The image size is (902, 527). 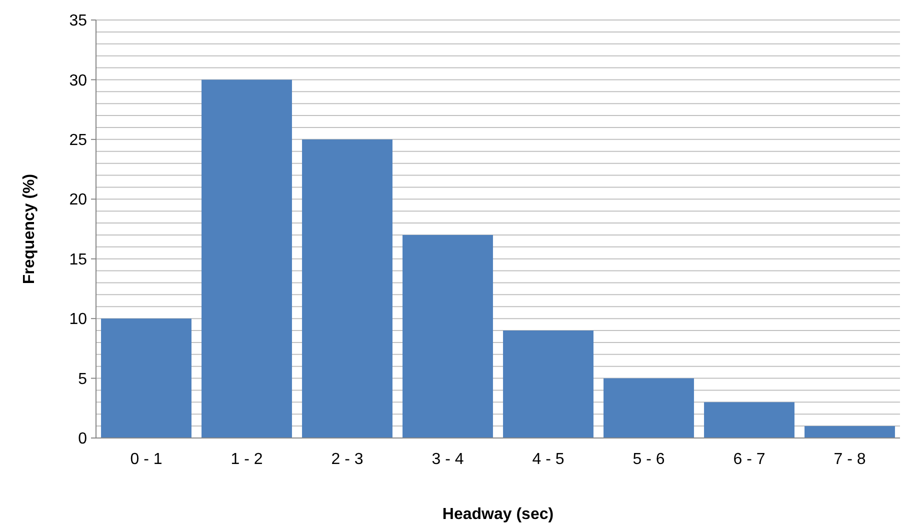 I want to click on x-tick-label: 5 - 6, so click(x=648, y=459).